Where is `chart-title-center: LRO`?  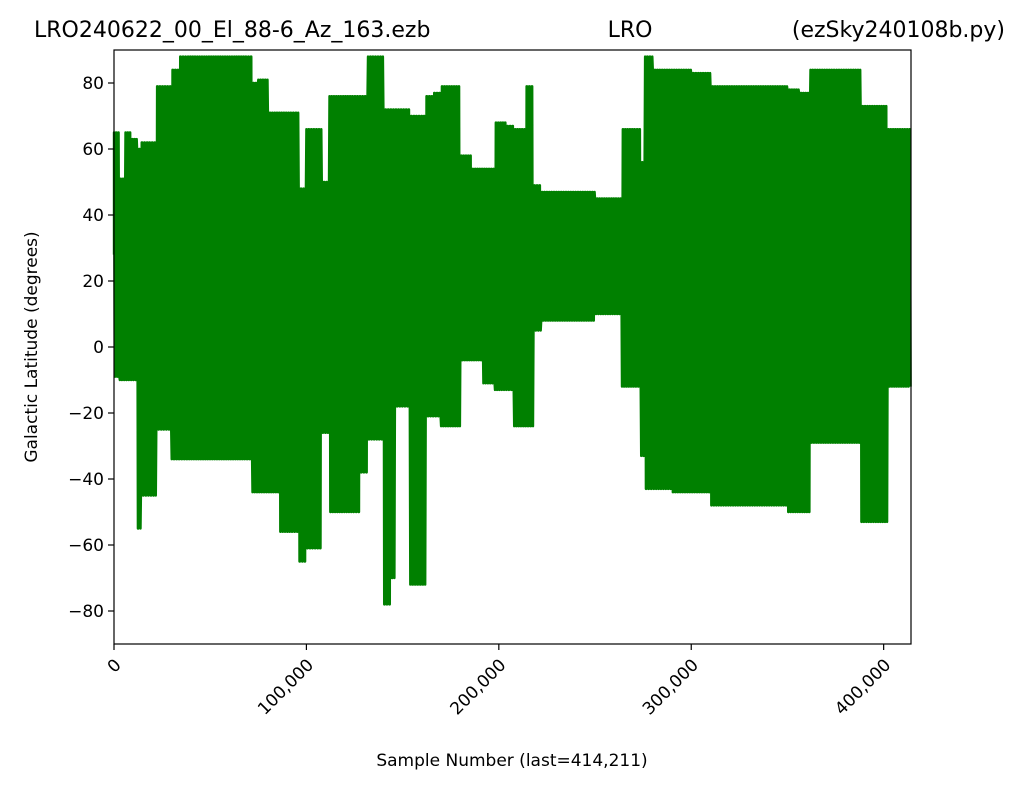
chart-title-center: LRO is located at coordinates (630, 30).